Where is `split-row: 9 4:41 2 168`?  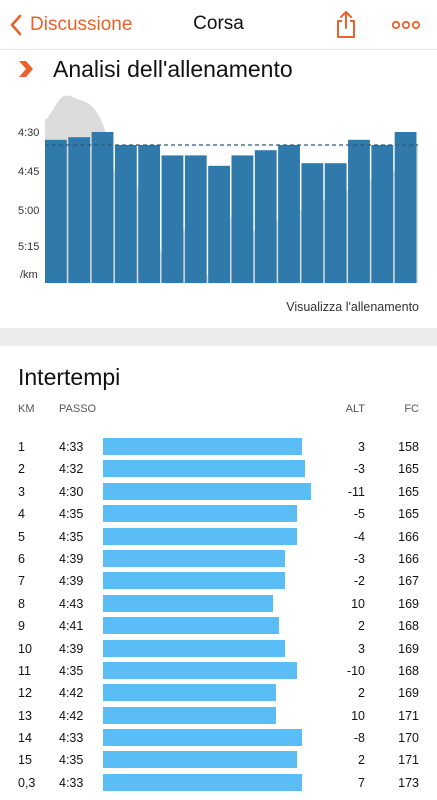
split-row: 9 4:41 2 168 is located at coordinates (218, 626).